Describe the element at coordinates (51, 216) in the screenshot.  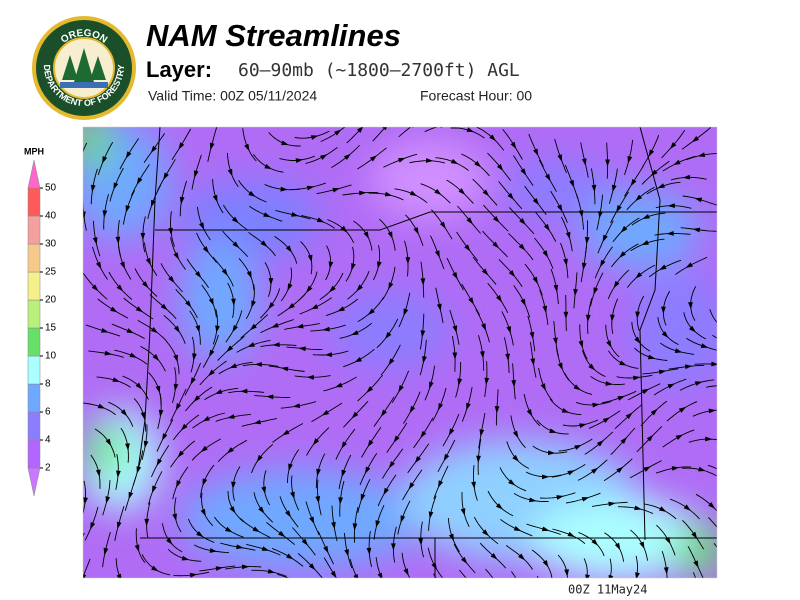
I see `colorbar-tick-label: 40` at that location.